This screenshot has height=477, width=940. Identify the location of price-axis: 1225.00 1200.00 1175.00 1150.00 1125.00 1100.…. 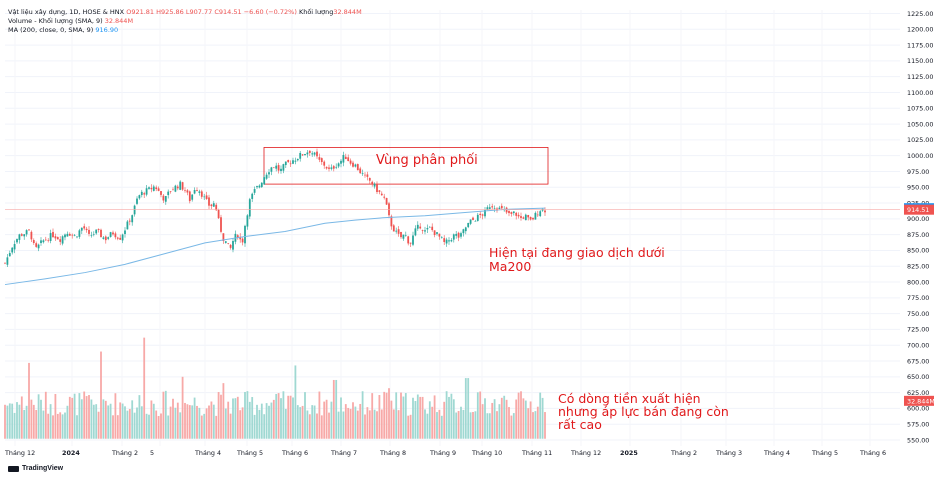
(920, 227).